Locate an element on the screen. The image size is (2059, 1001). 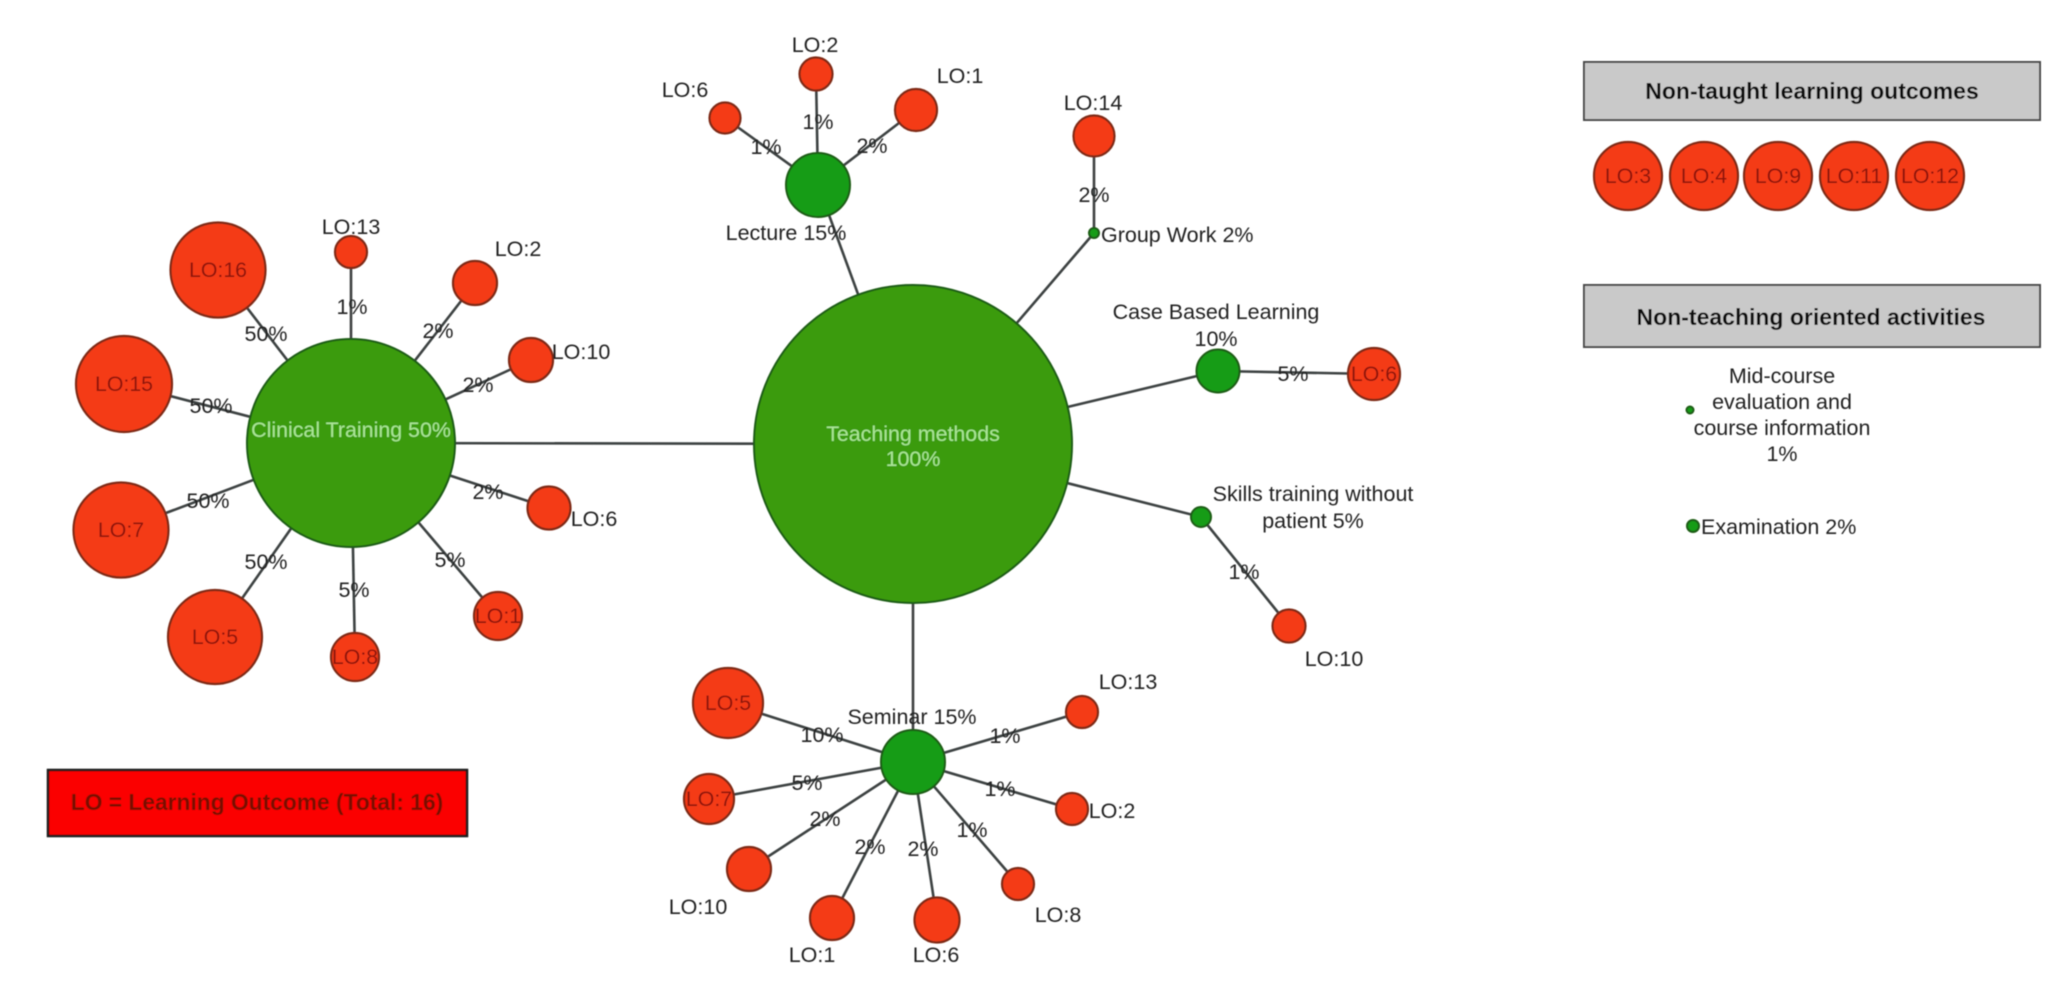
svg-text: Skills training without is located at coordinates (1313, 494).